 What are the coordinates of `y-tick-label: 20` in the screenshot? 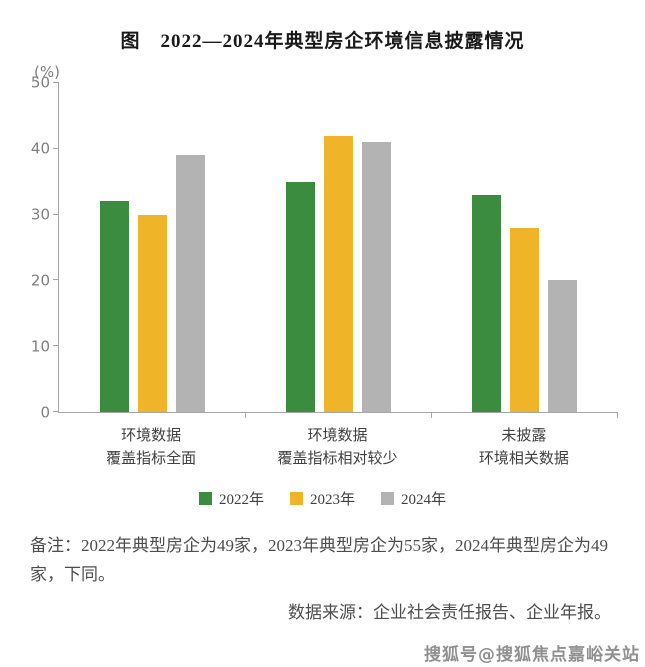 It's located at (40, 280).